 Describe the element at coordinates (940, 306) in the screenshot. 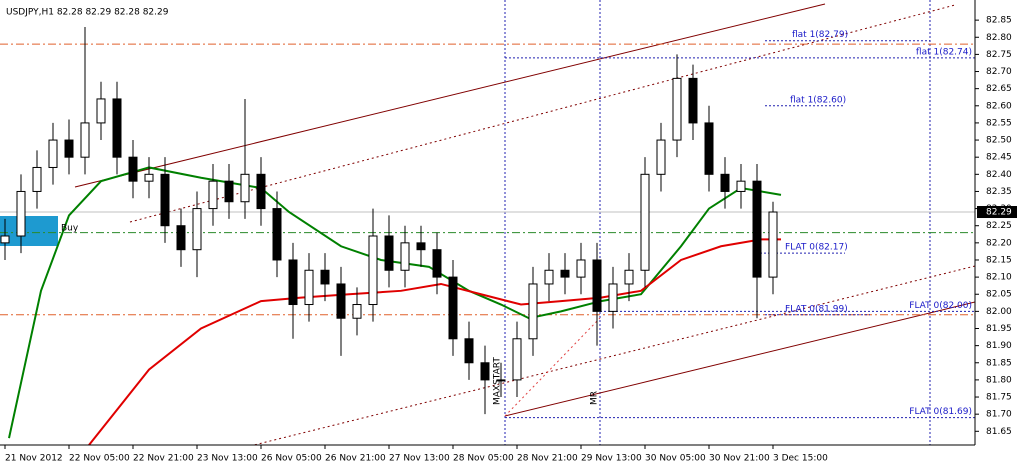

I see `level-label: FLAT 0(82.00)` at that location.